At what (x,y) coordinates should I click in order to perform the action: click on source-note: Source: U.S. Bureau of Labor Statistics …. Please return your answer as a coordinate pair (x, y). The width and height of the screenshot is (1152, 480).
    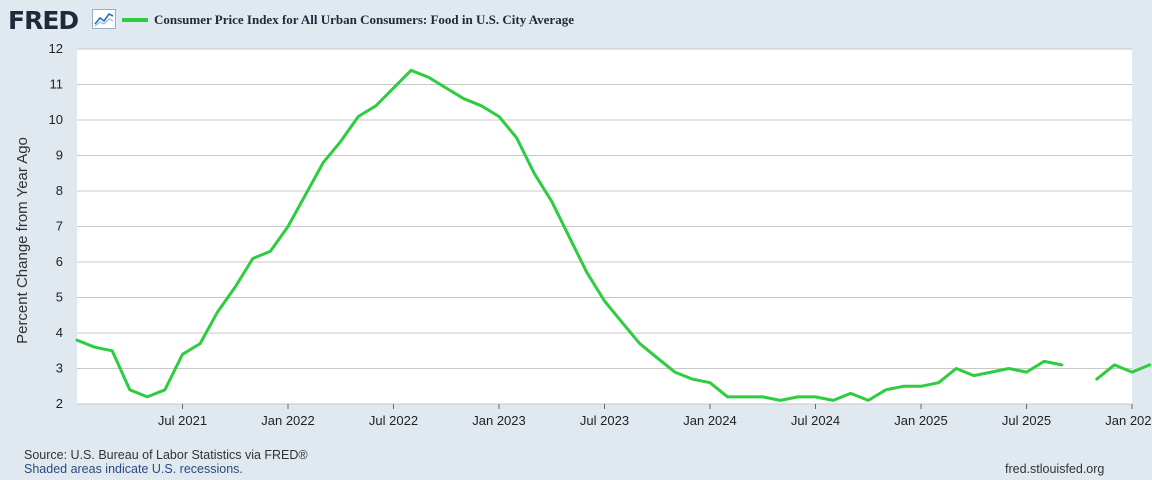
    Looking at the image, I should click on (166, 455).